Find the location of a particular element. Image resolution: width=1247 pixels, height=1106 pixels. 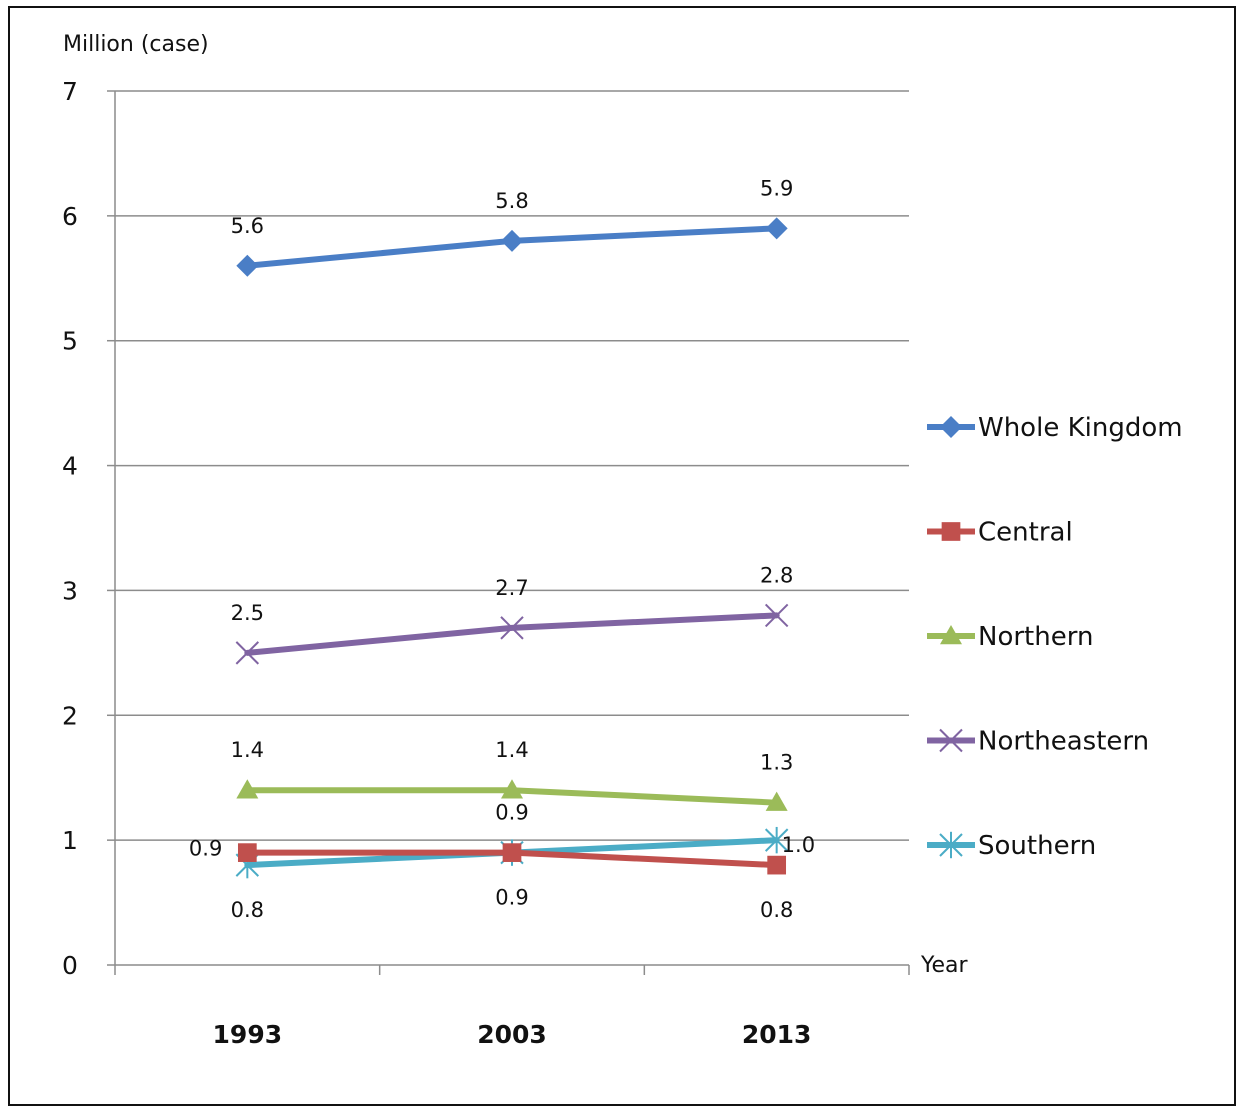

data-label-whole-kingdom: 5.9 is located at coordinates (776, 188).